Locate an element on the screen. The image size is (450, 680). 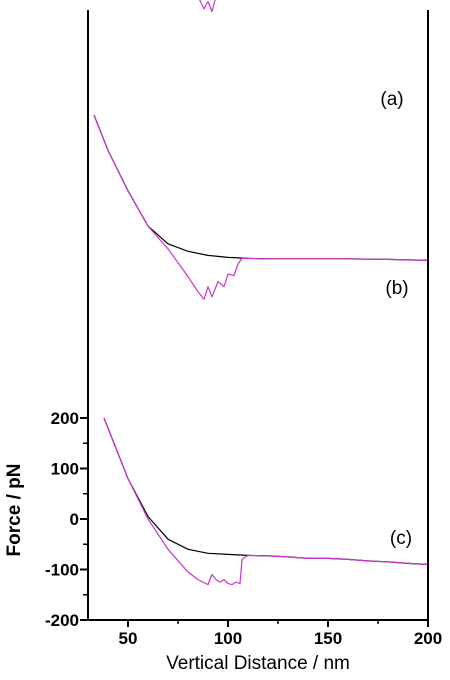
y-tick-label-4: -200 is located at coordinates (62, 620).